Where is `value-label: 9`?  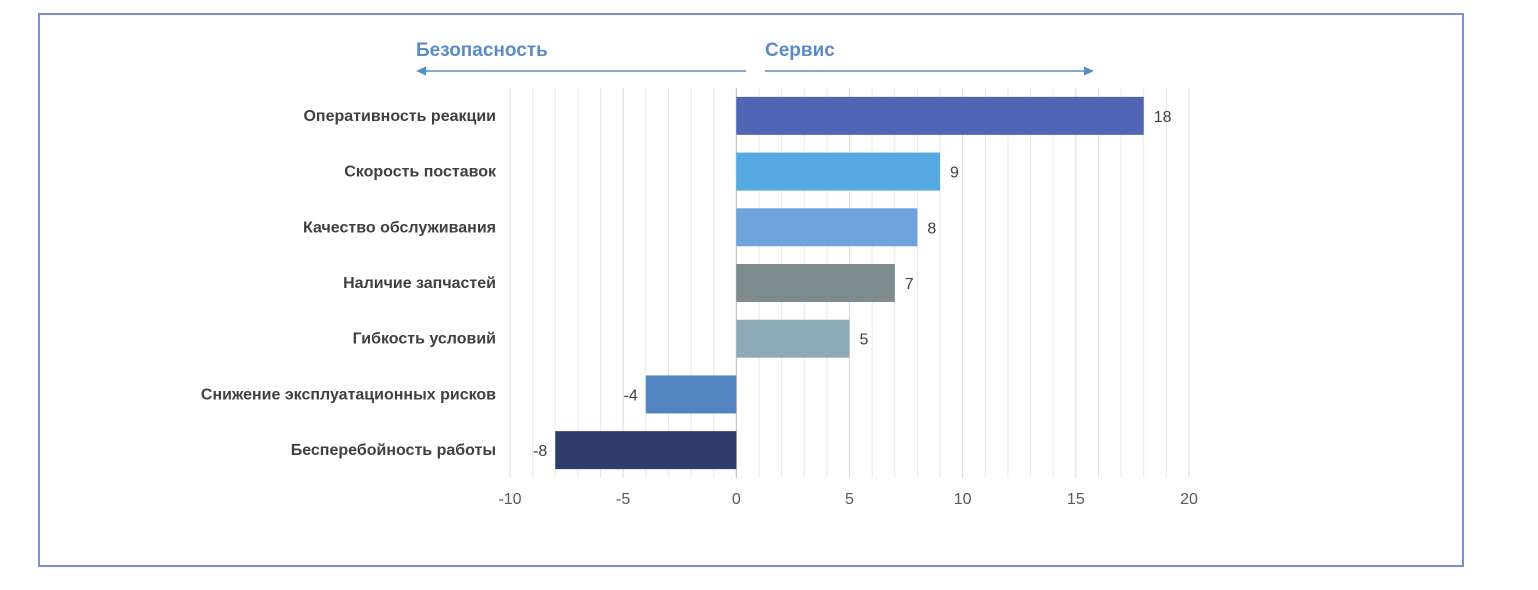
value-label: 9 is located at coordinates (954, 173).